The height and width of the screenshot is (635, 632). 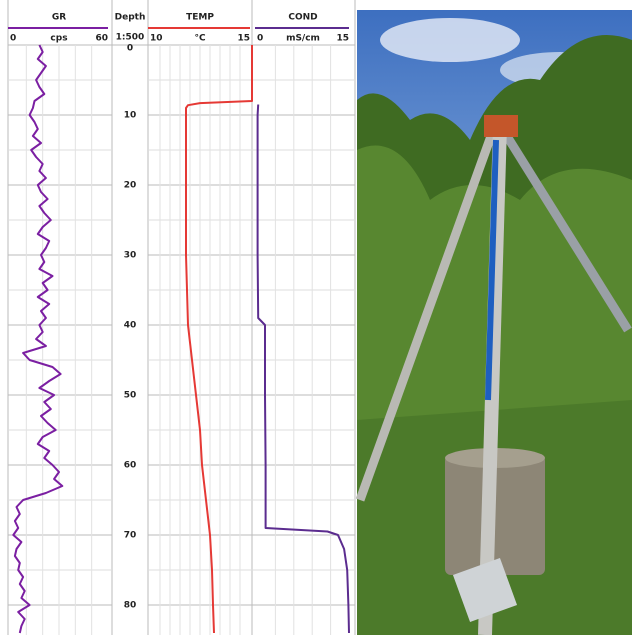 What do you see at coordinates (200, 39) in the screenshot?
I see `unit-label: °C` at bounding box center [200, 39].